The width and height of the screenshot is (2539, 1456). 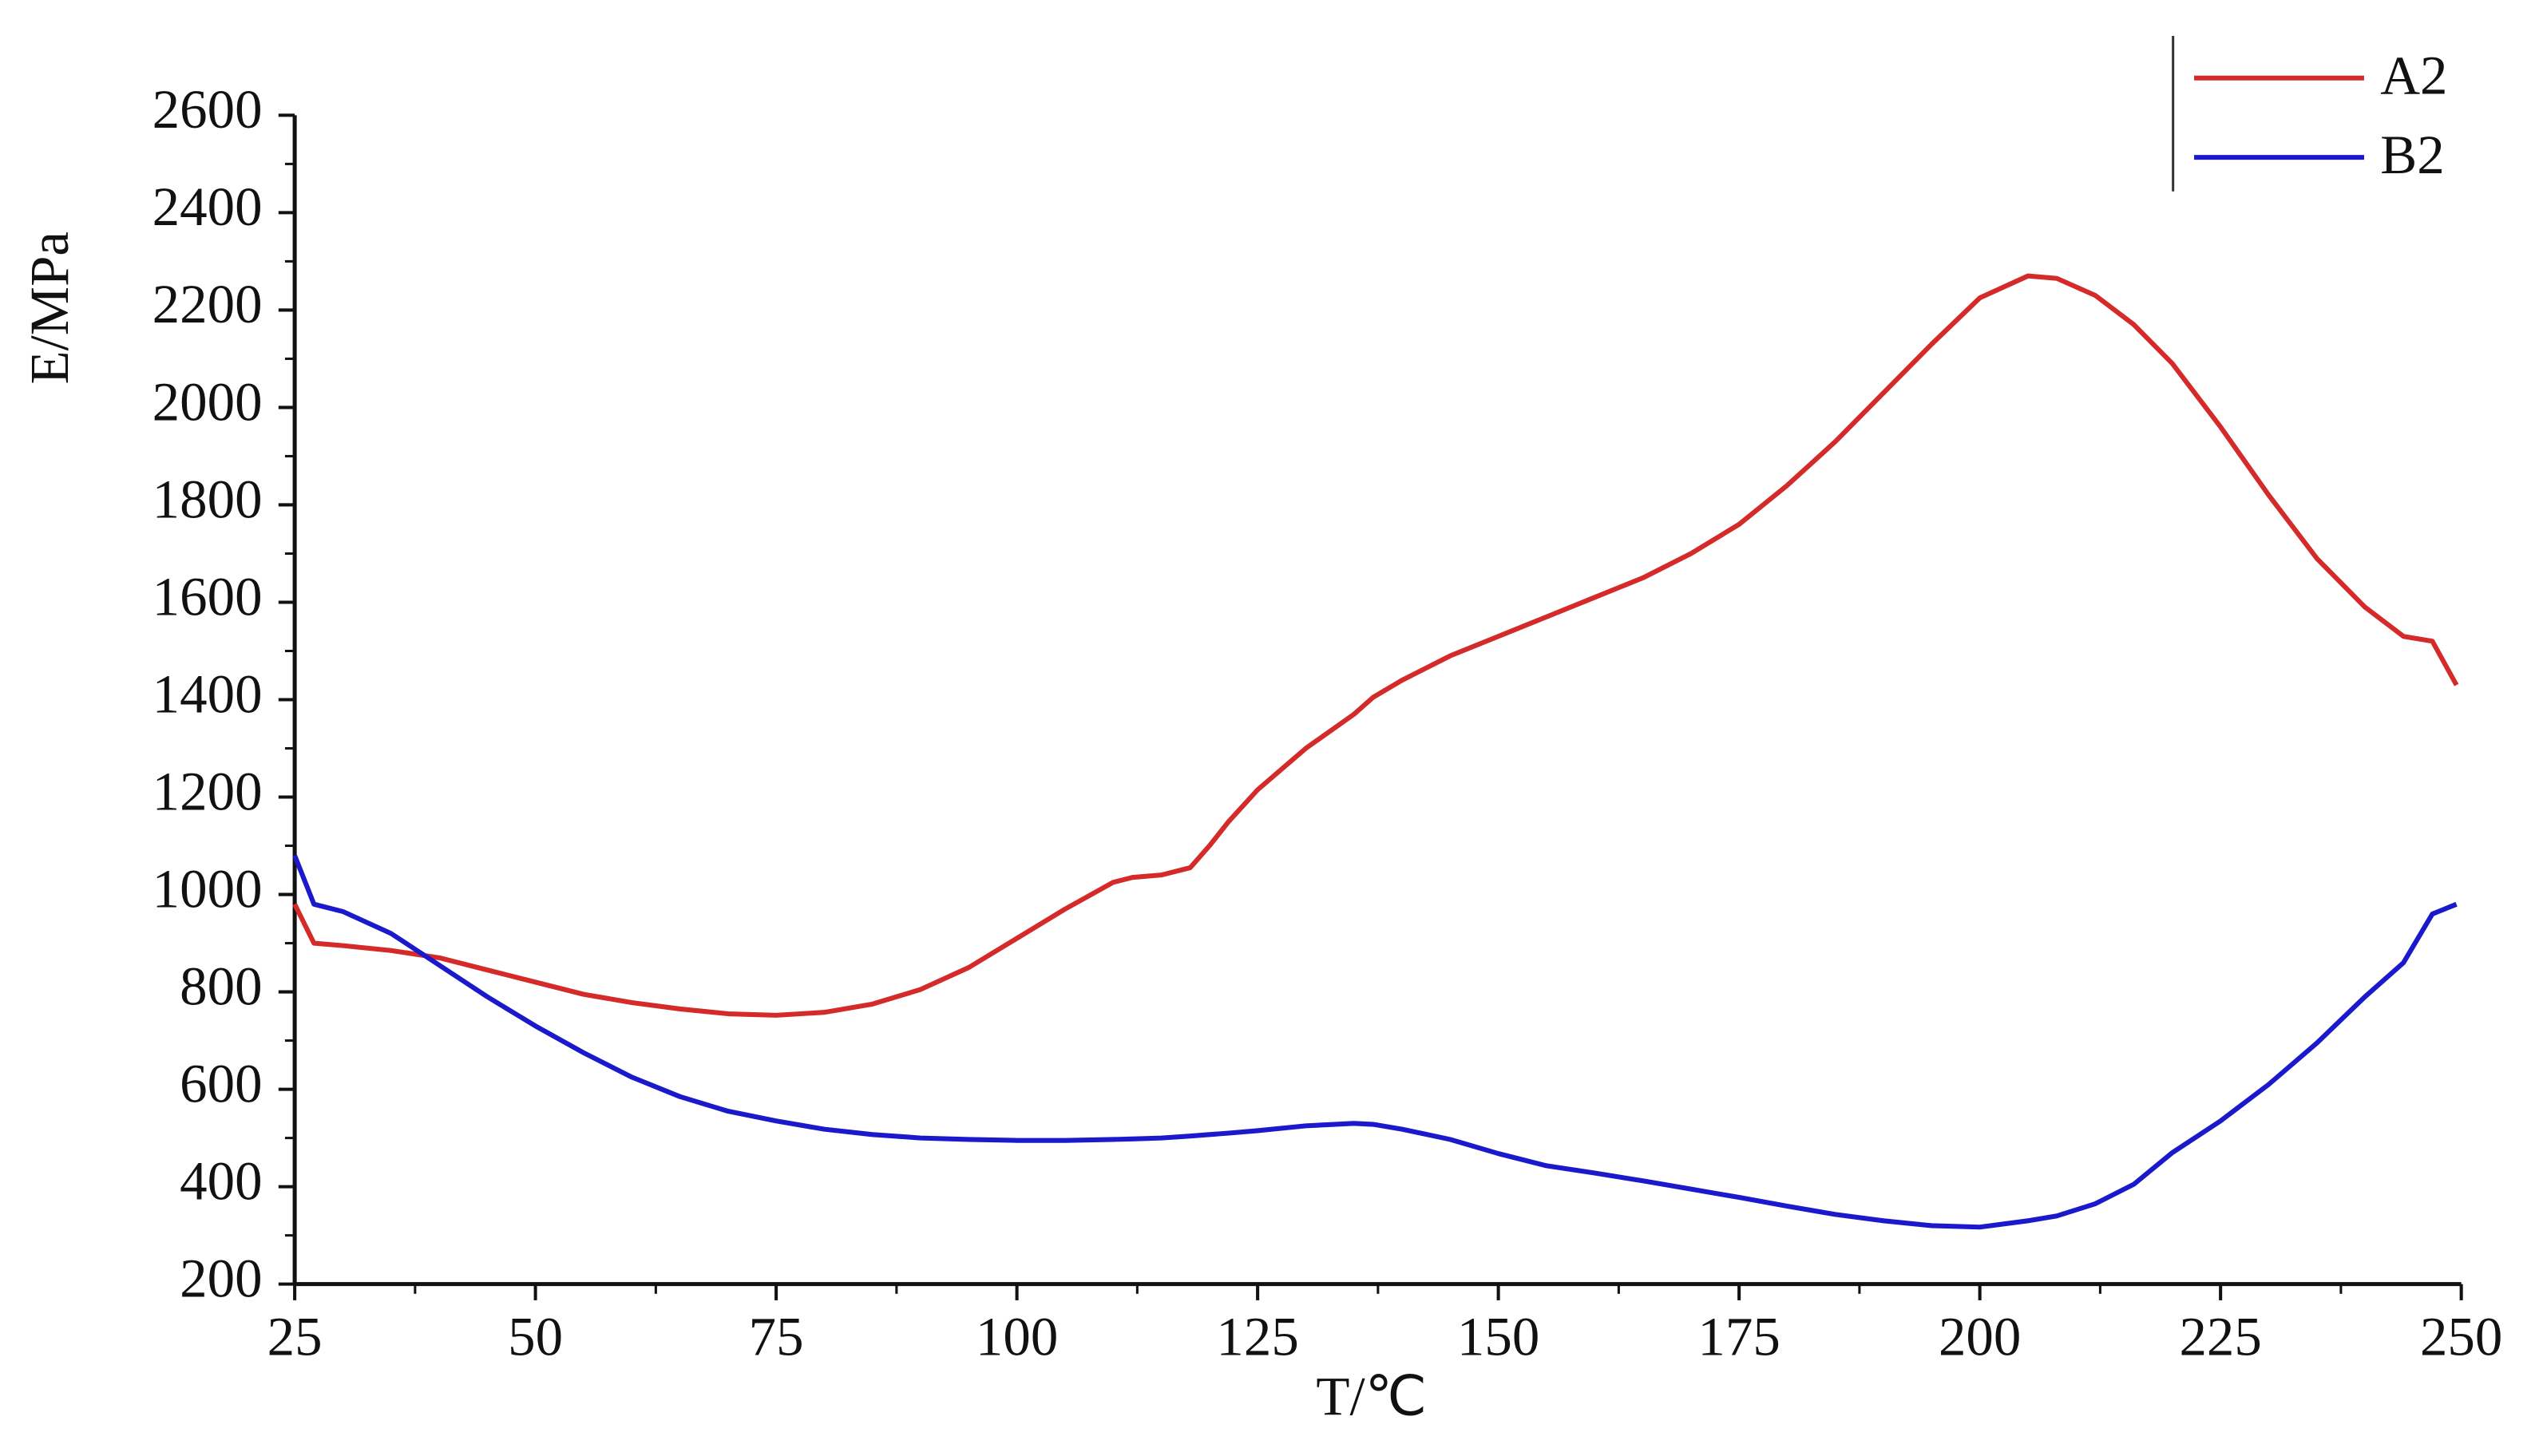 What do you see at coordinates (1738, 1336) in the screenshot?
I see `x-tick-label: 175` at bounding box center [1738, 1336].